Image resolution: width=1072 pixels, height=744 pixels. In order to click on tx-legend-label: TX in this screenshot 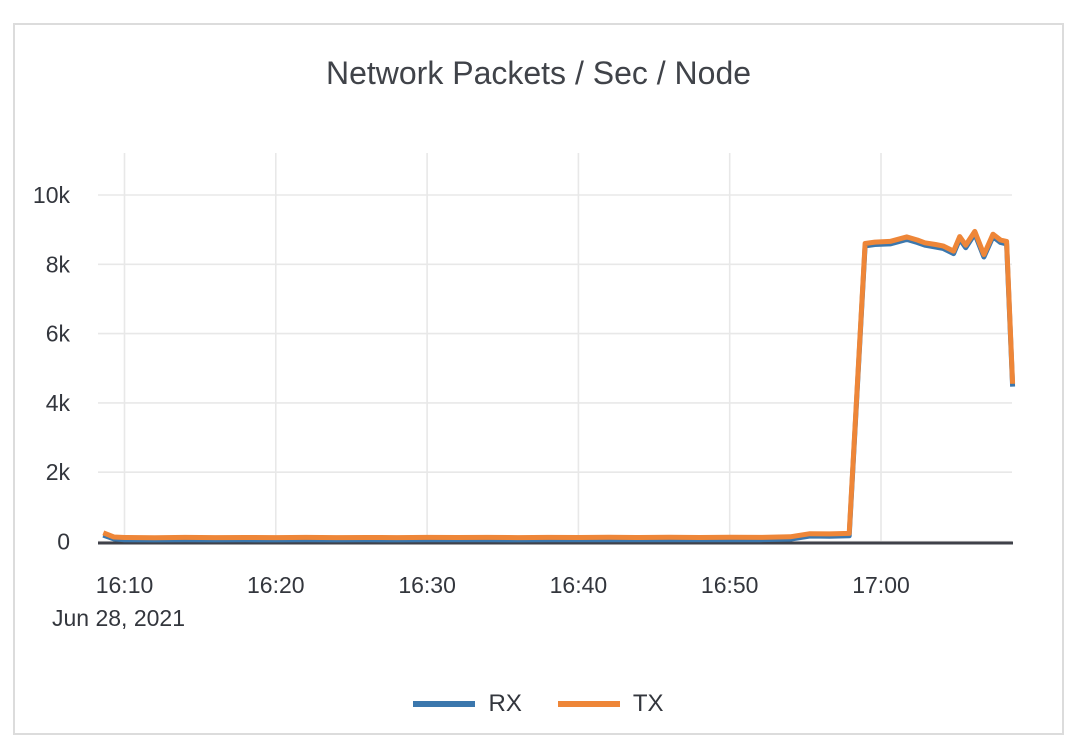, I will do `click(648, 703)`.